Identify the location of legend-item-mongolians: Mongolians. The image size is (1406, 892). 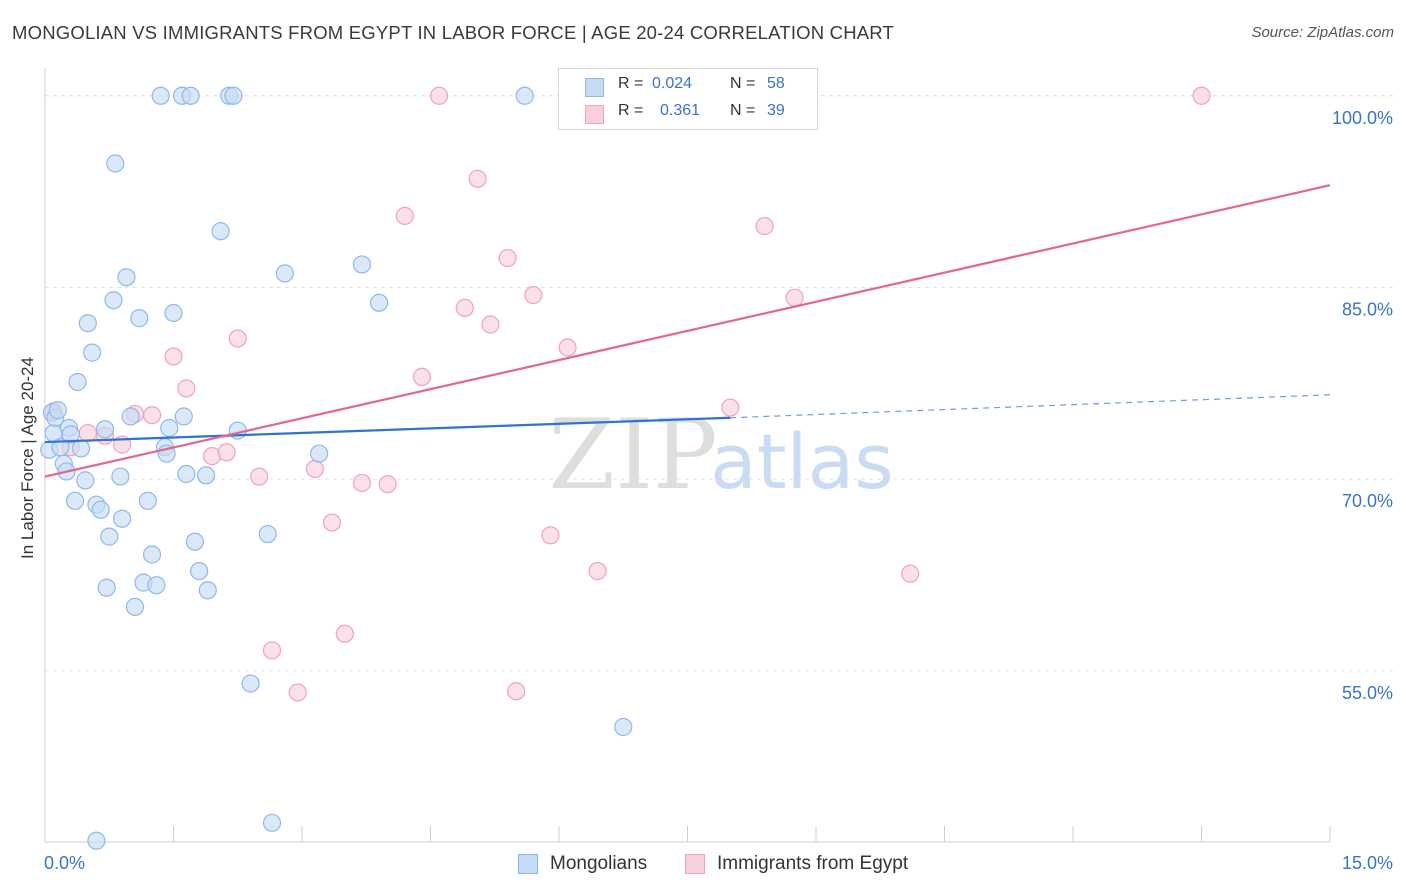
(582, 864).